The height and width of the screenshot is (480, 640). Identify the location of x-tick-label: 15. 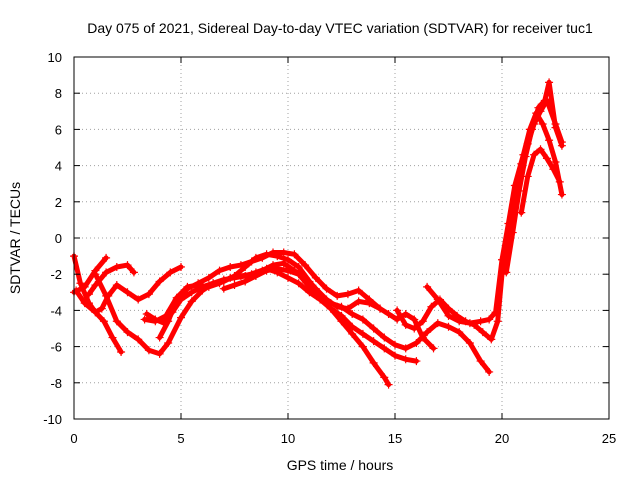
(395, 438).